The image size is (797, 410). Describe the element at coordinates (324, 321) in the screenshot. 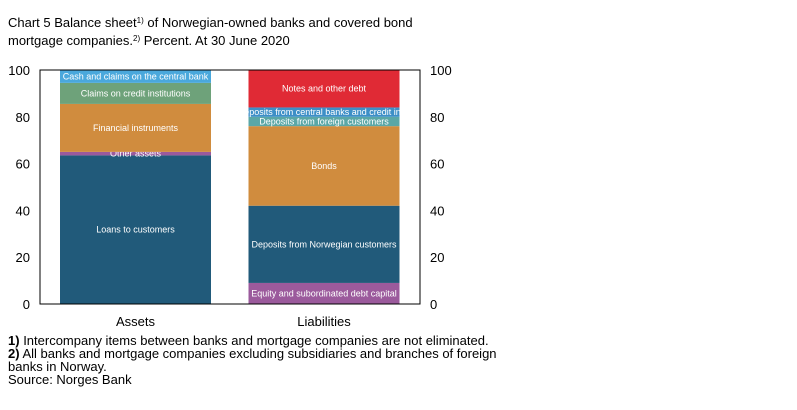

I see `x-tick-label: Liabilities` at that location.